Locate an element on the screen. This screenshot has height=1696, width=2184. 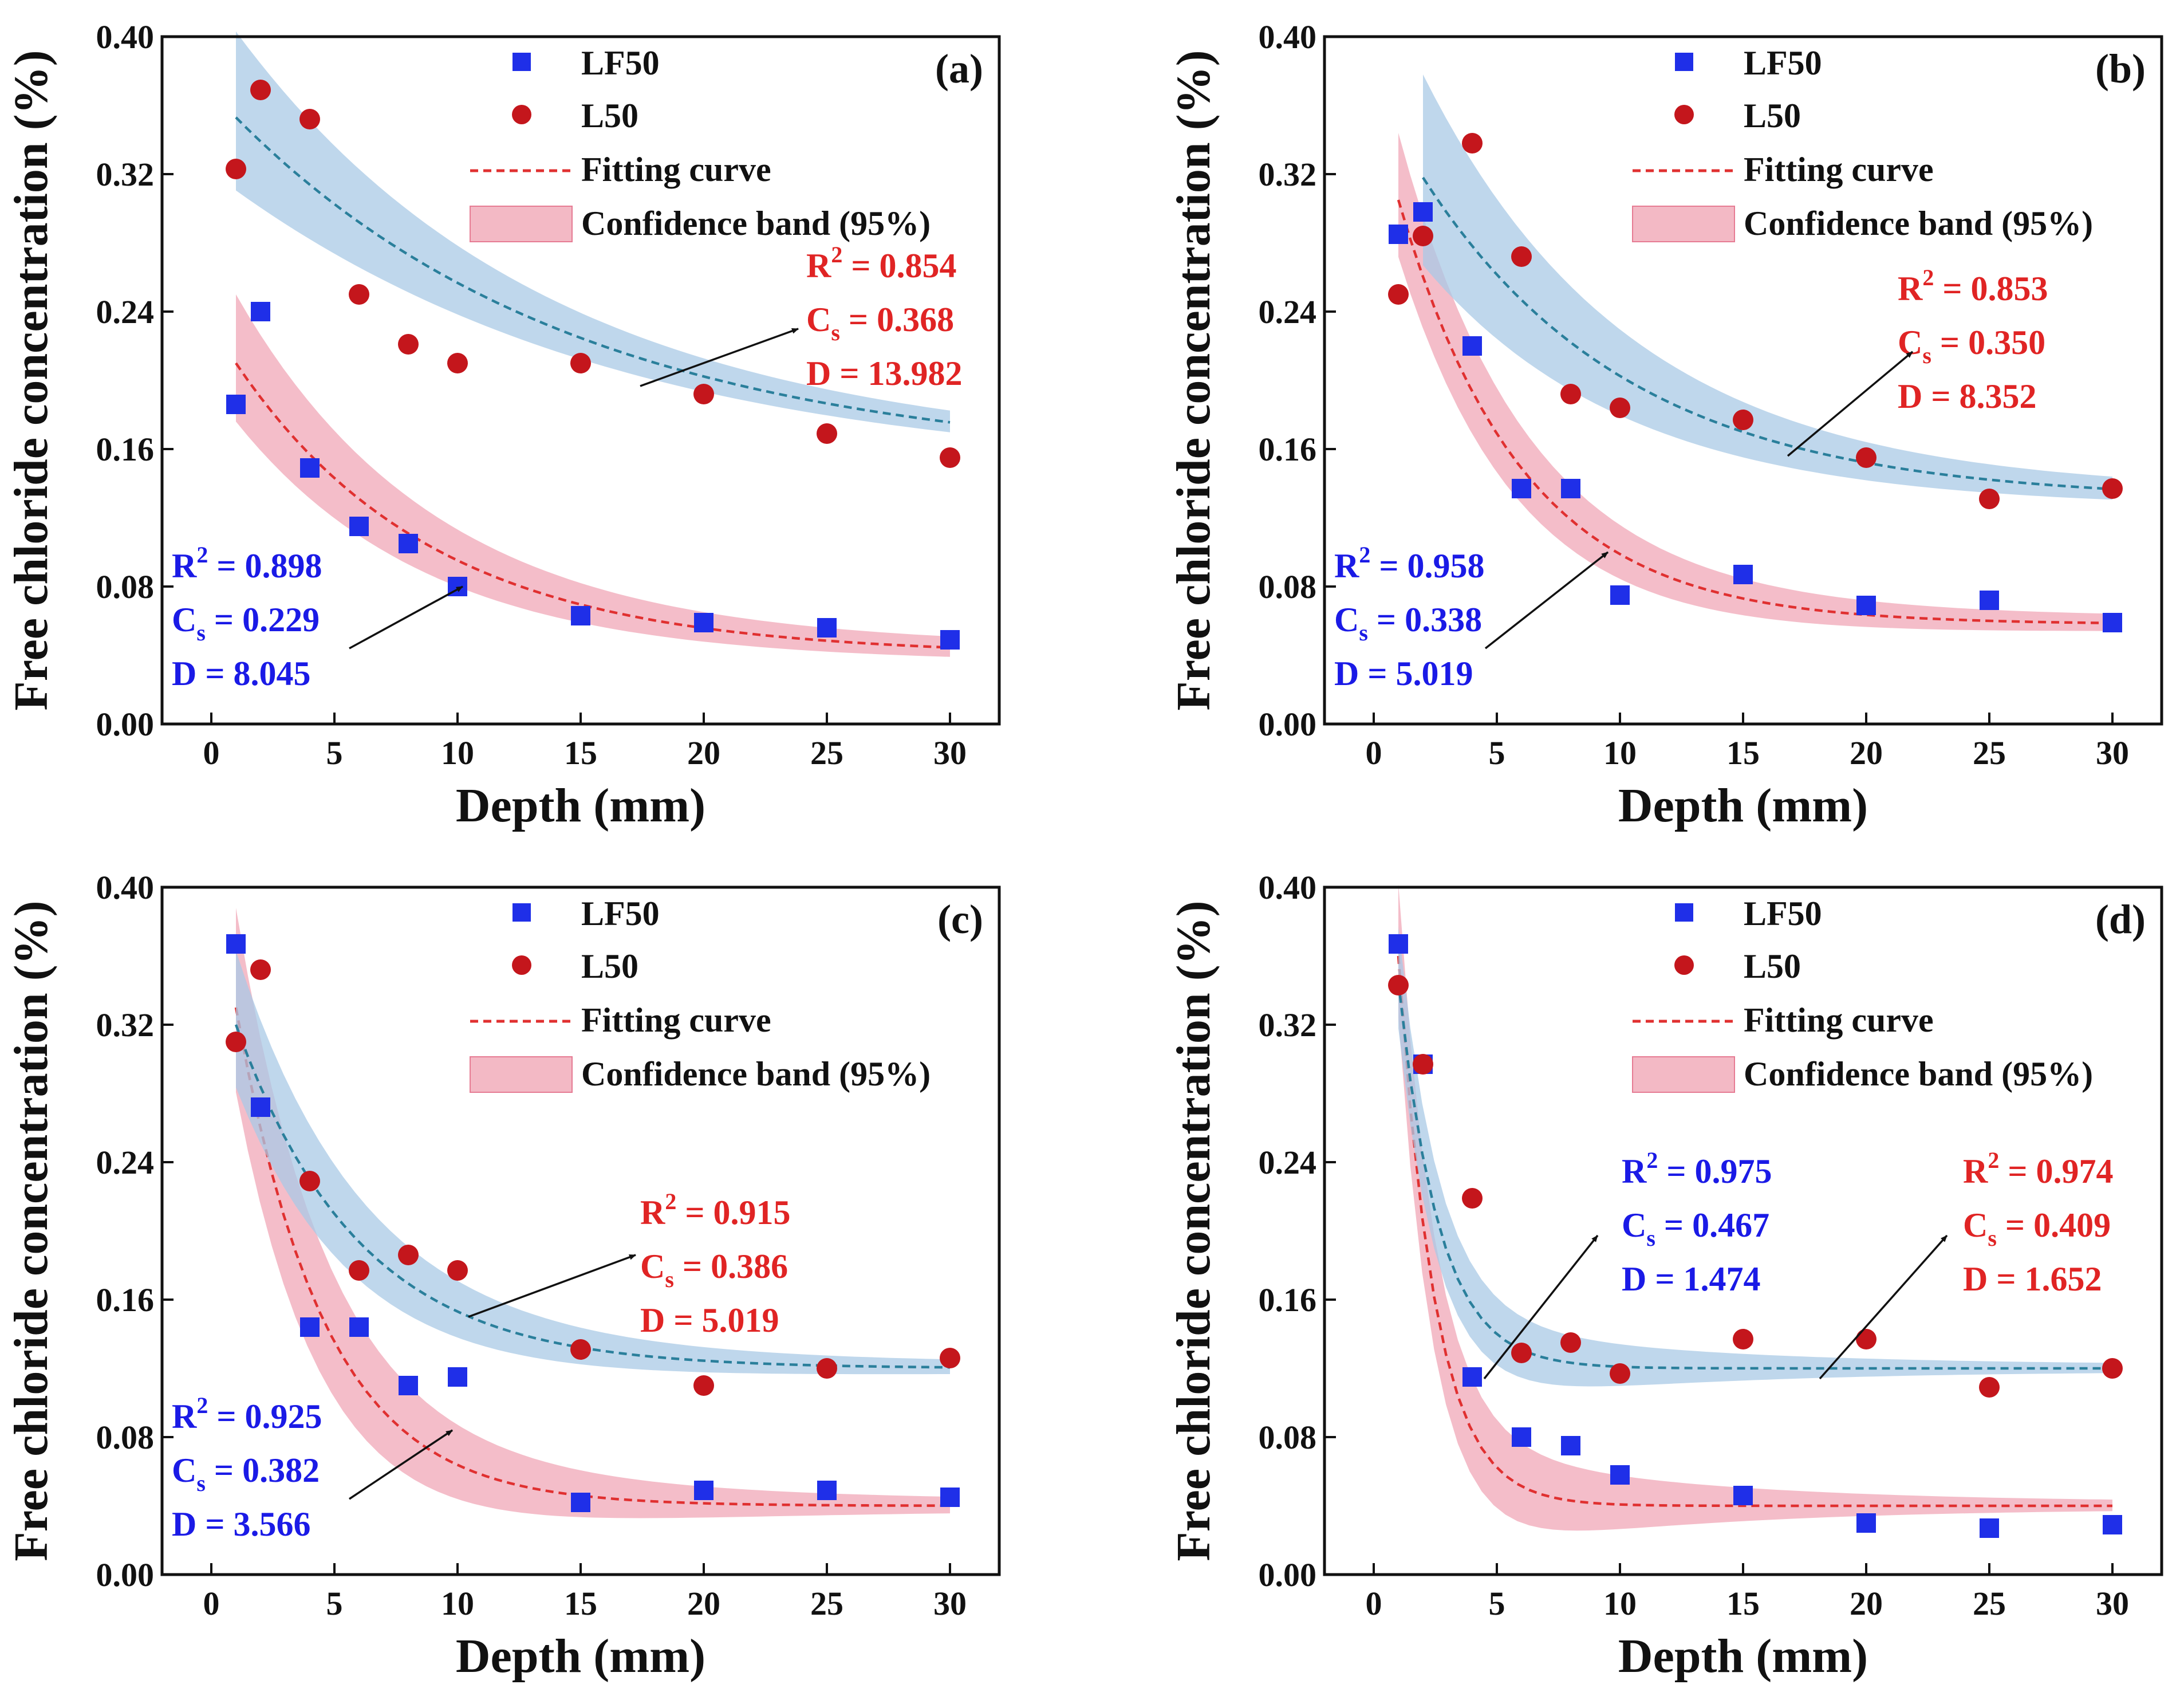
panel-3-lf50-cs-base: C is located at coordinates (1634, 1225).